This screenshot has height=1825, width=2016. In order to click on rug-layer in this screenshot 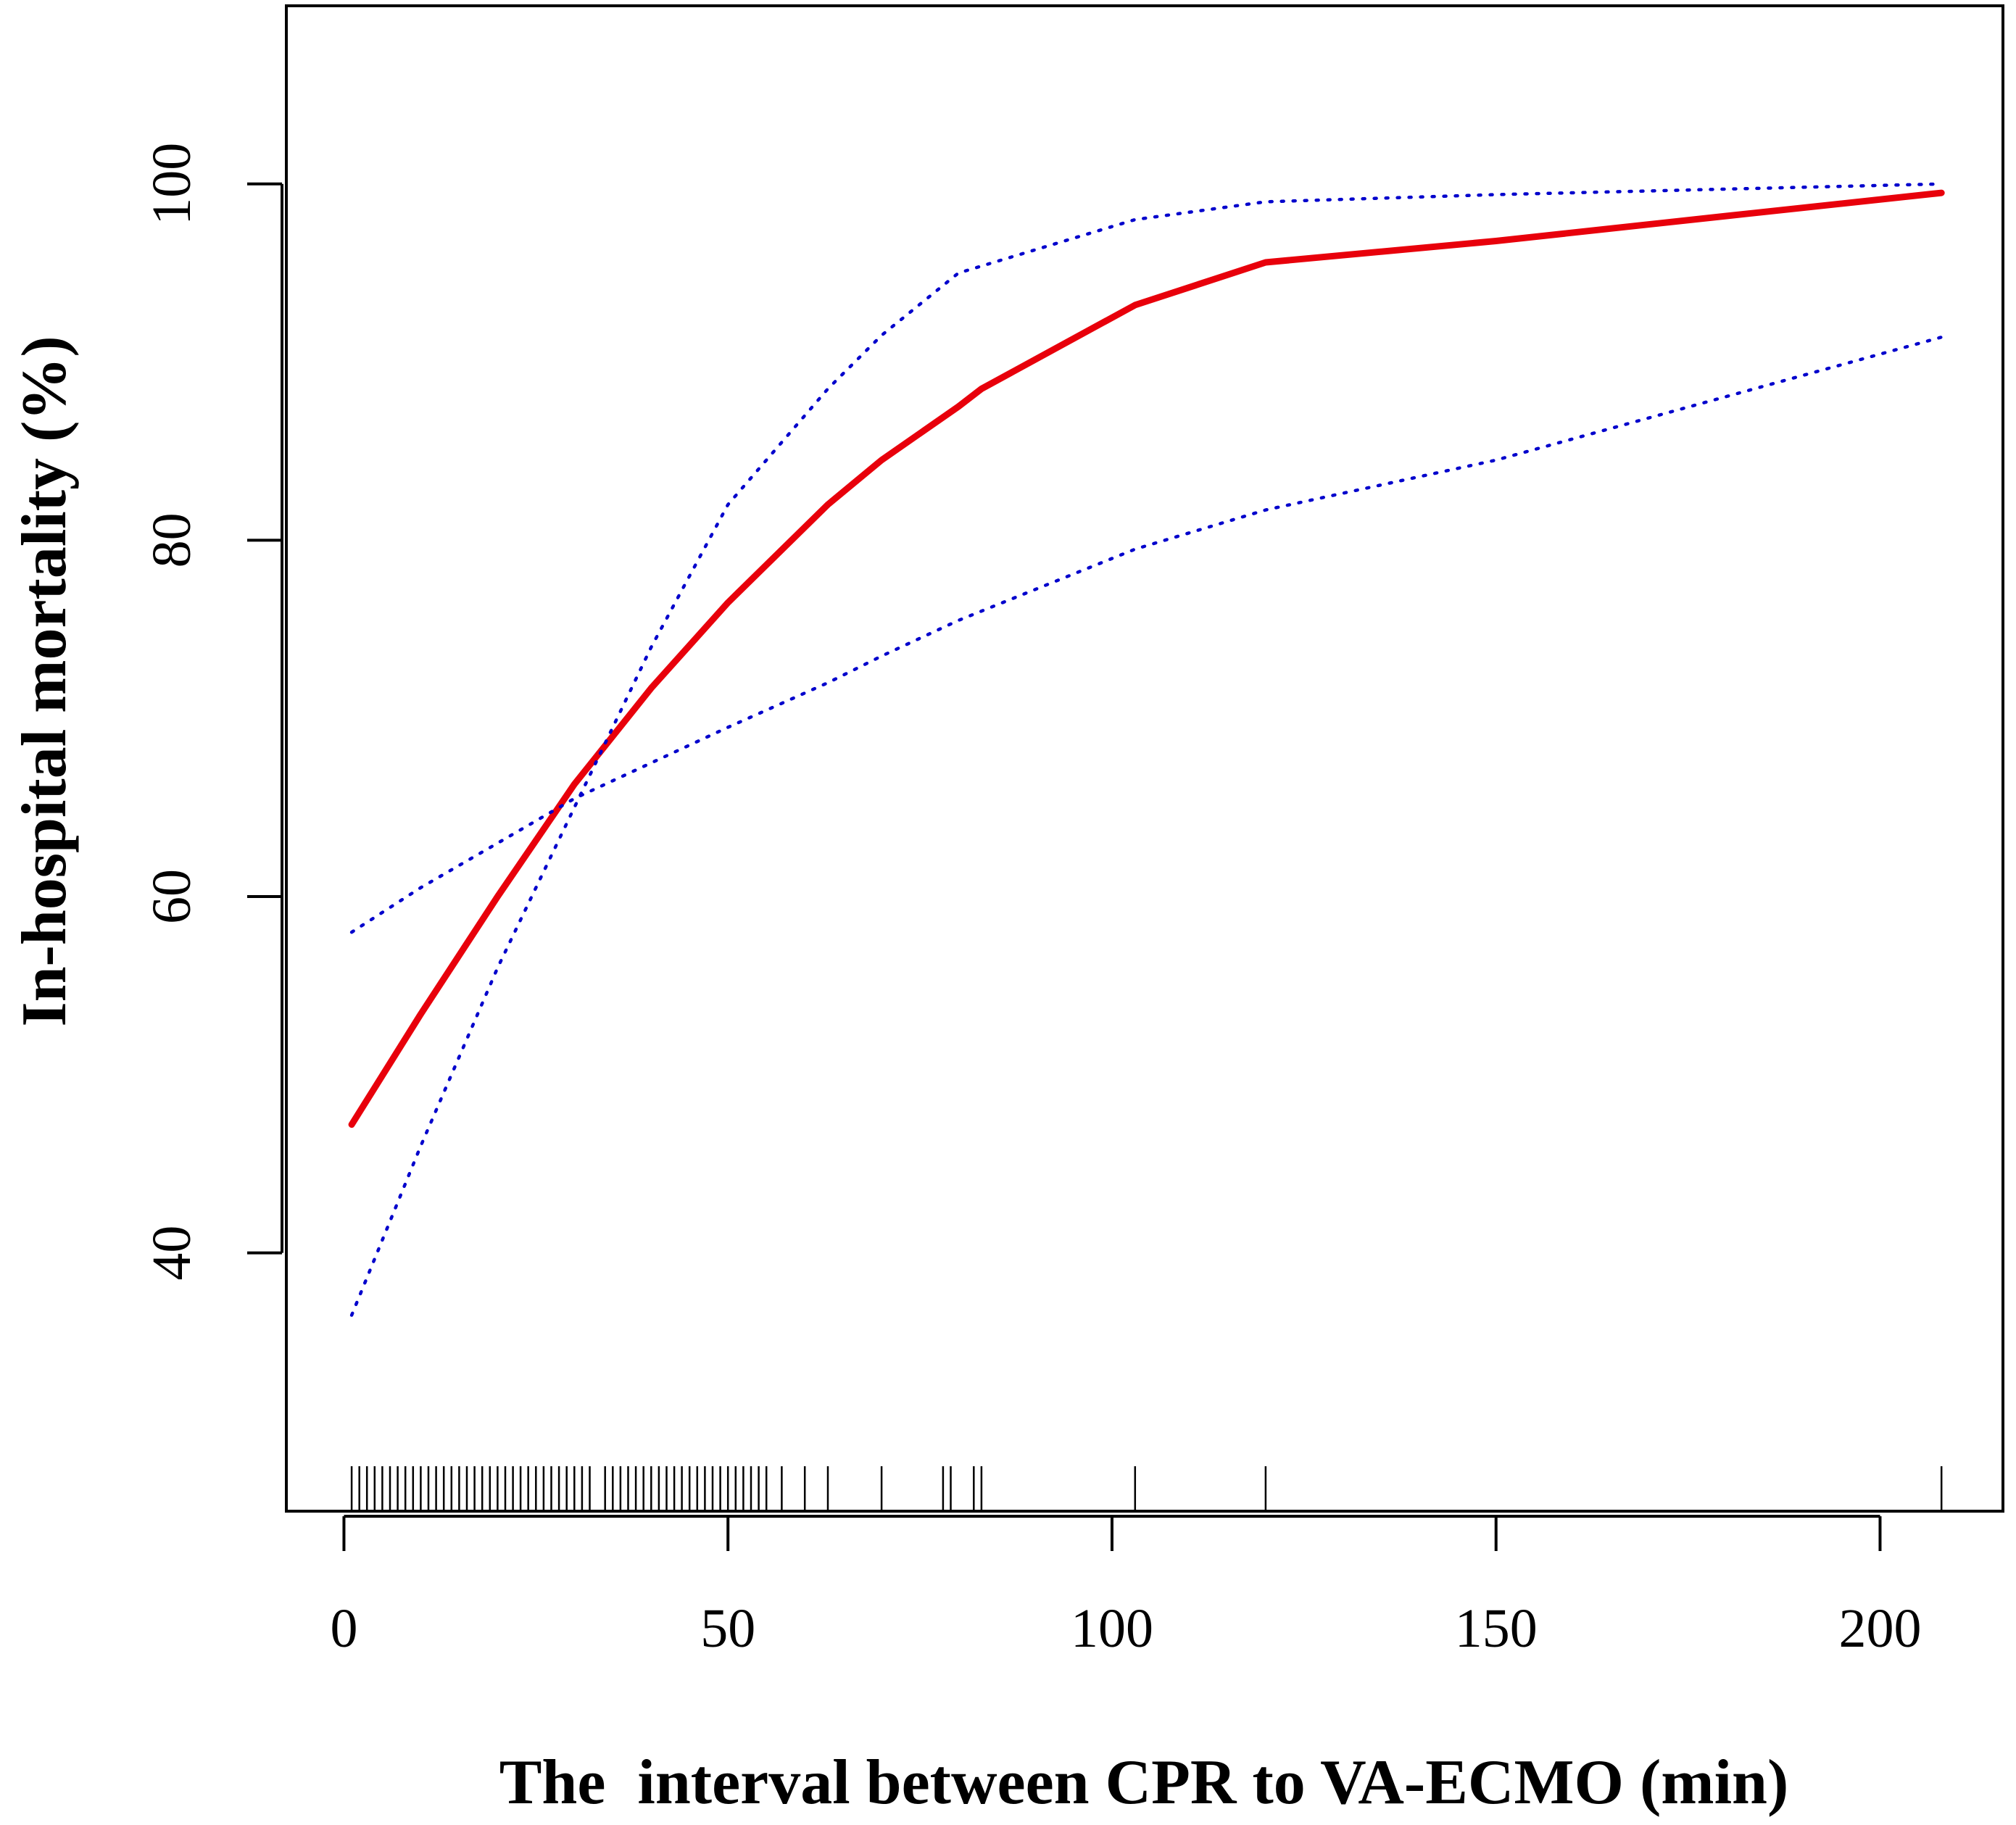, I will do `click(1147, 1489)`.